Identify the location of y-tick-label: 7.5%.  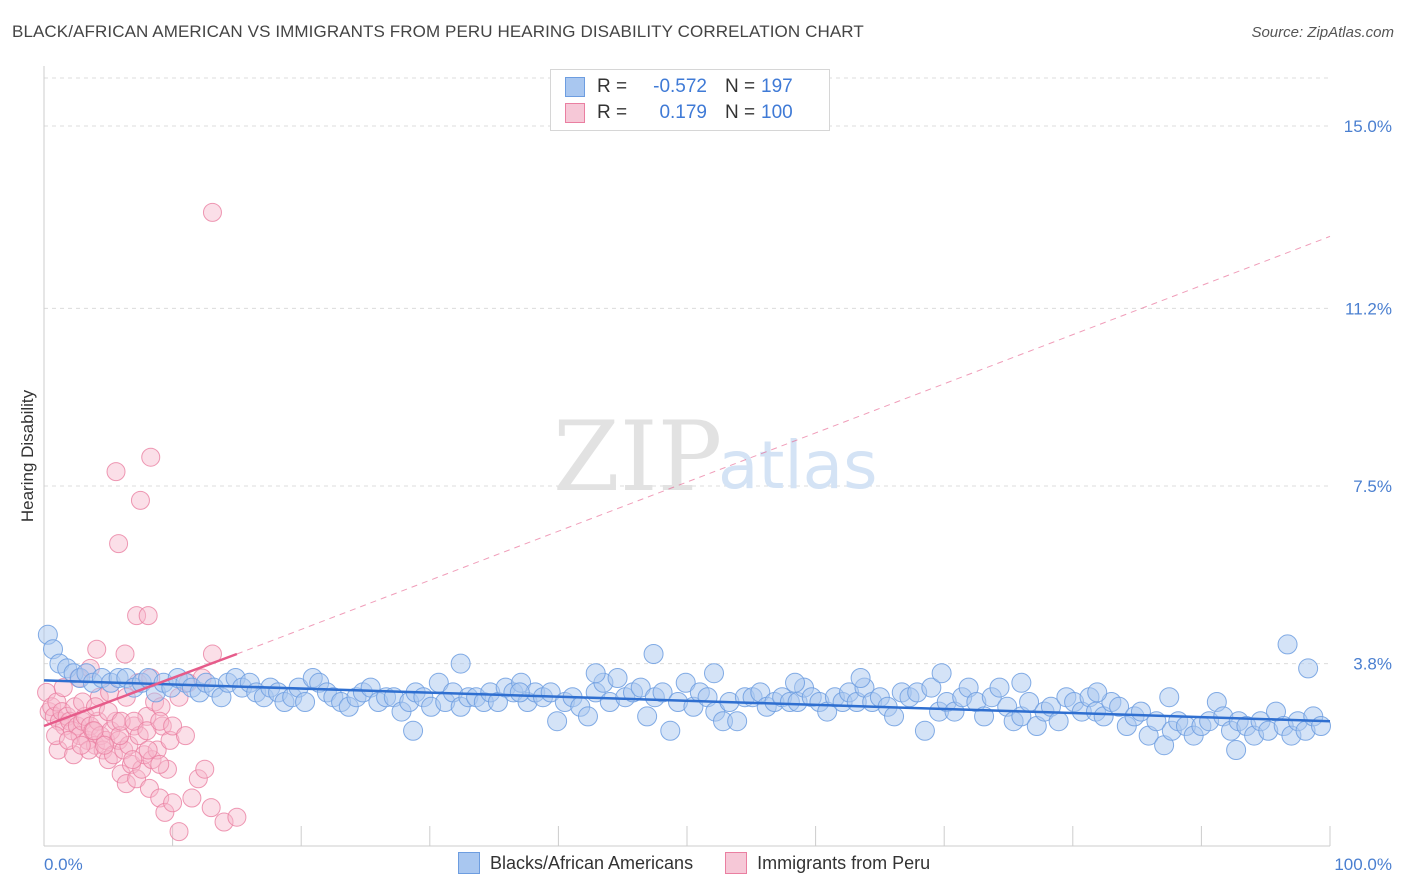
(1372, 486).